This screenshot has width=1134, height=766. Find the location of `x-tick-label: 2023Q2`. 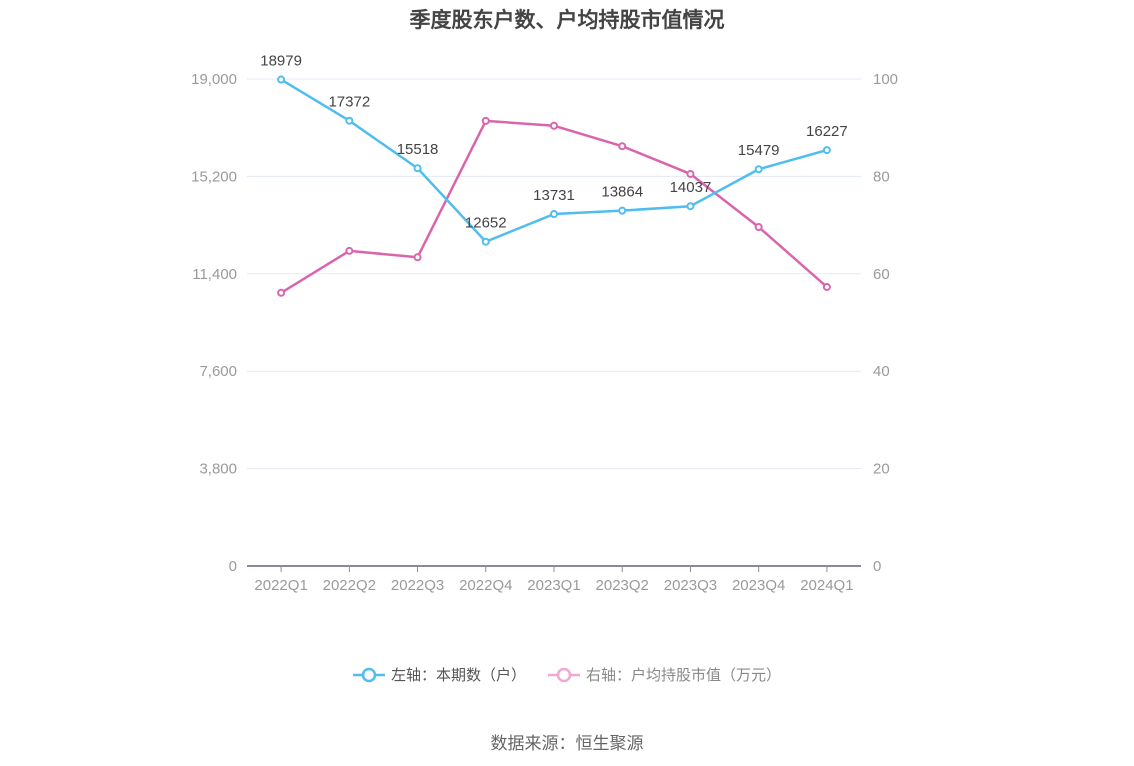

x-tick-label: 2023Q2 is located at coordinates (622, 585).